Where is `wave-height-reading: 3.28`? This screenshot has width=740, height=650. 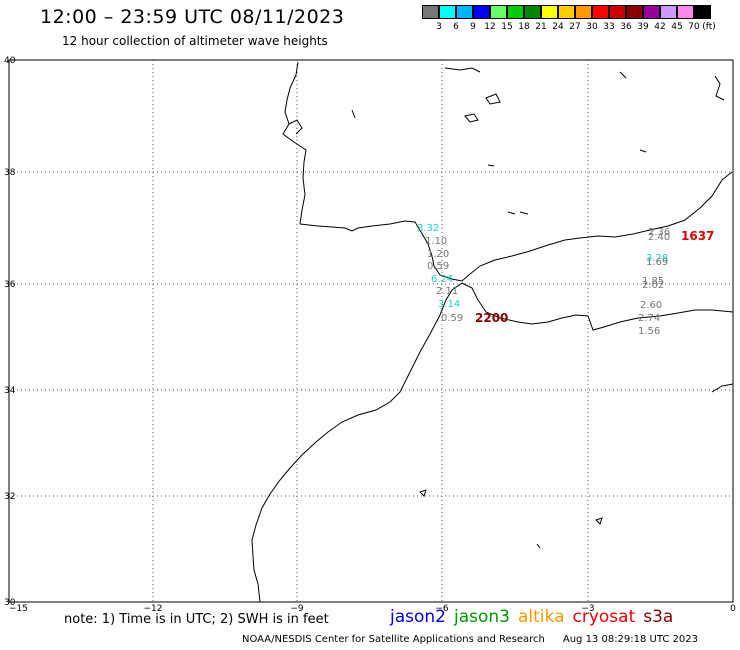 wave-height-reading: 3.28 is located at coordinates (657, 258).